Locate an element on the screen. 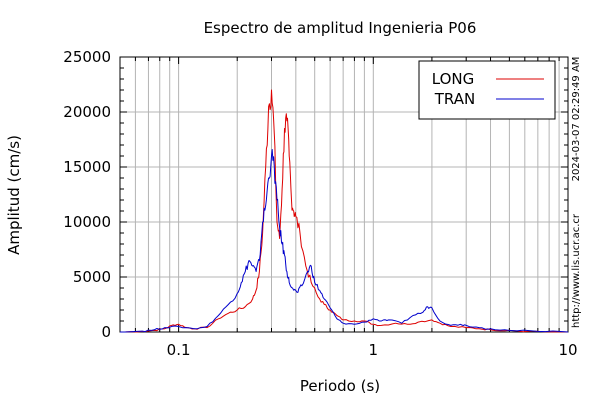  legend-label-long: LONG is located at coordinates (453, 79).